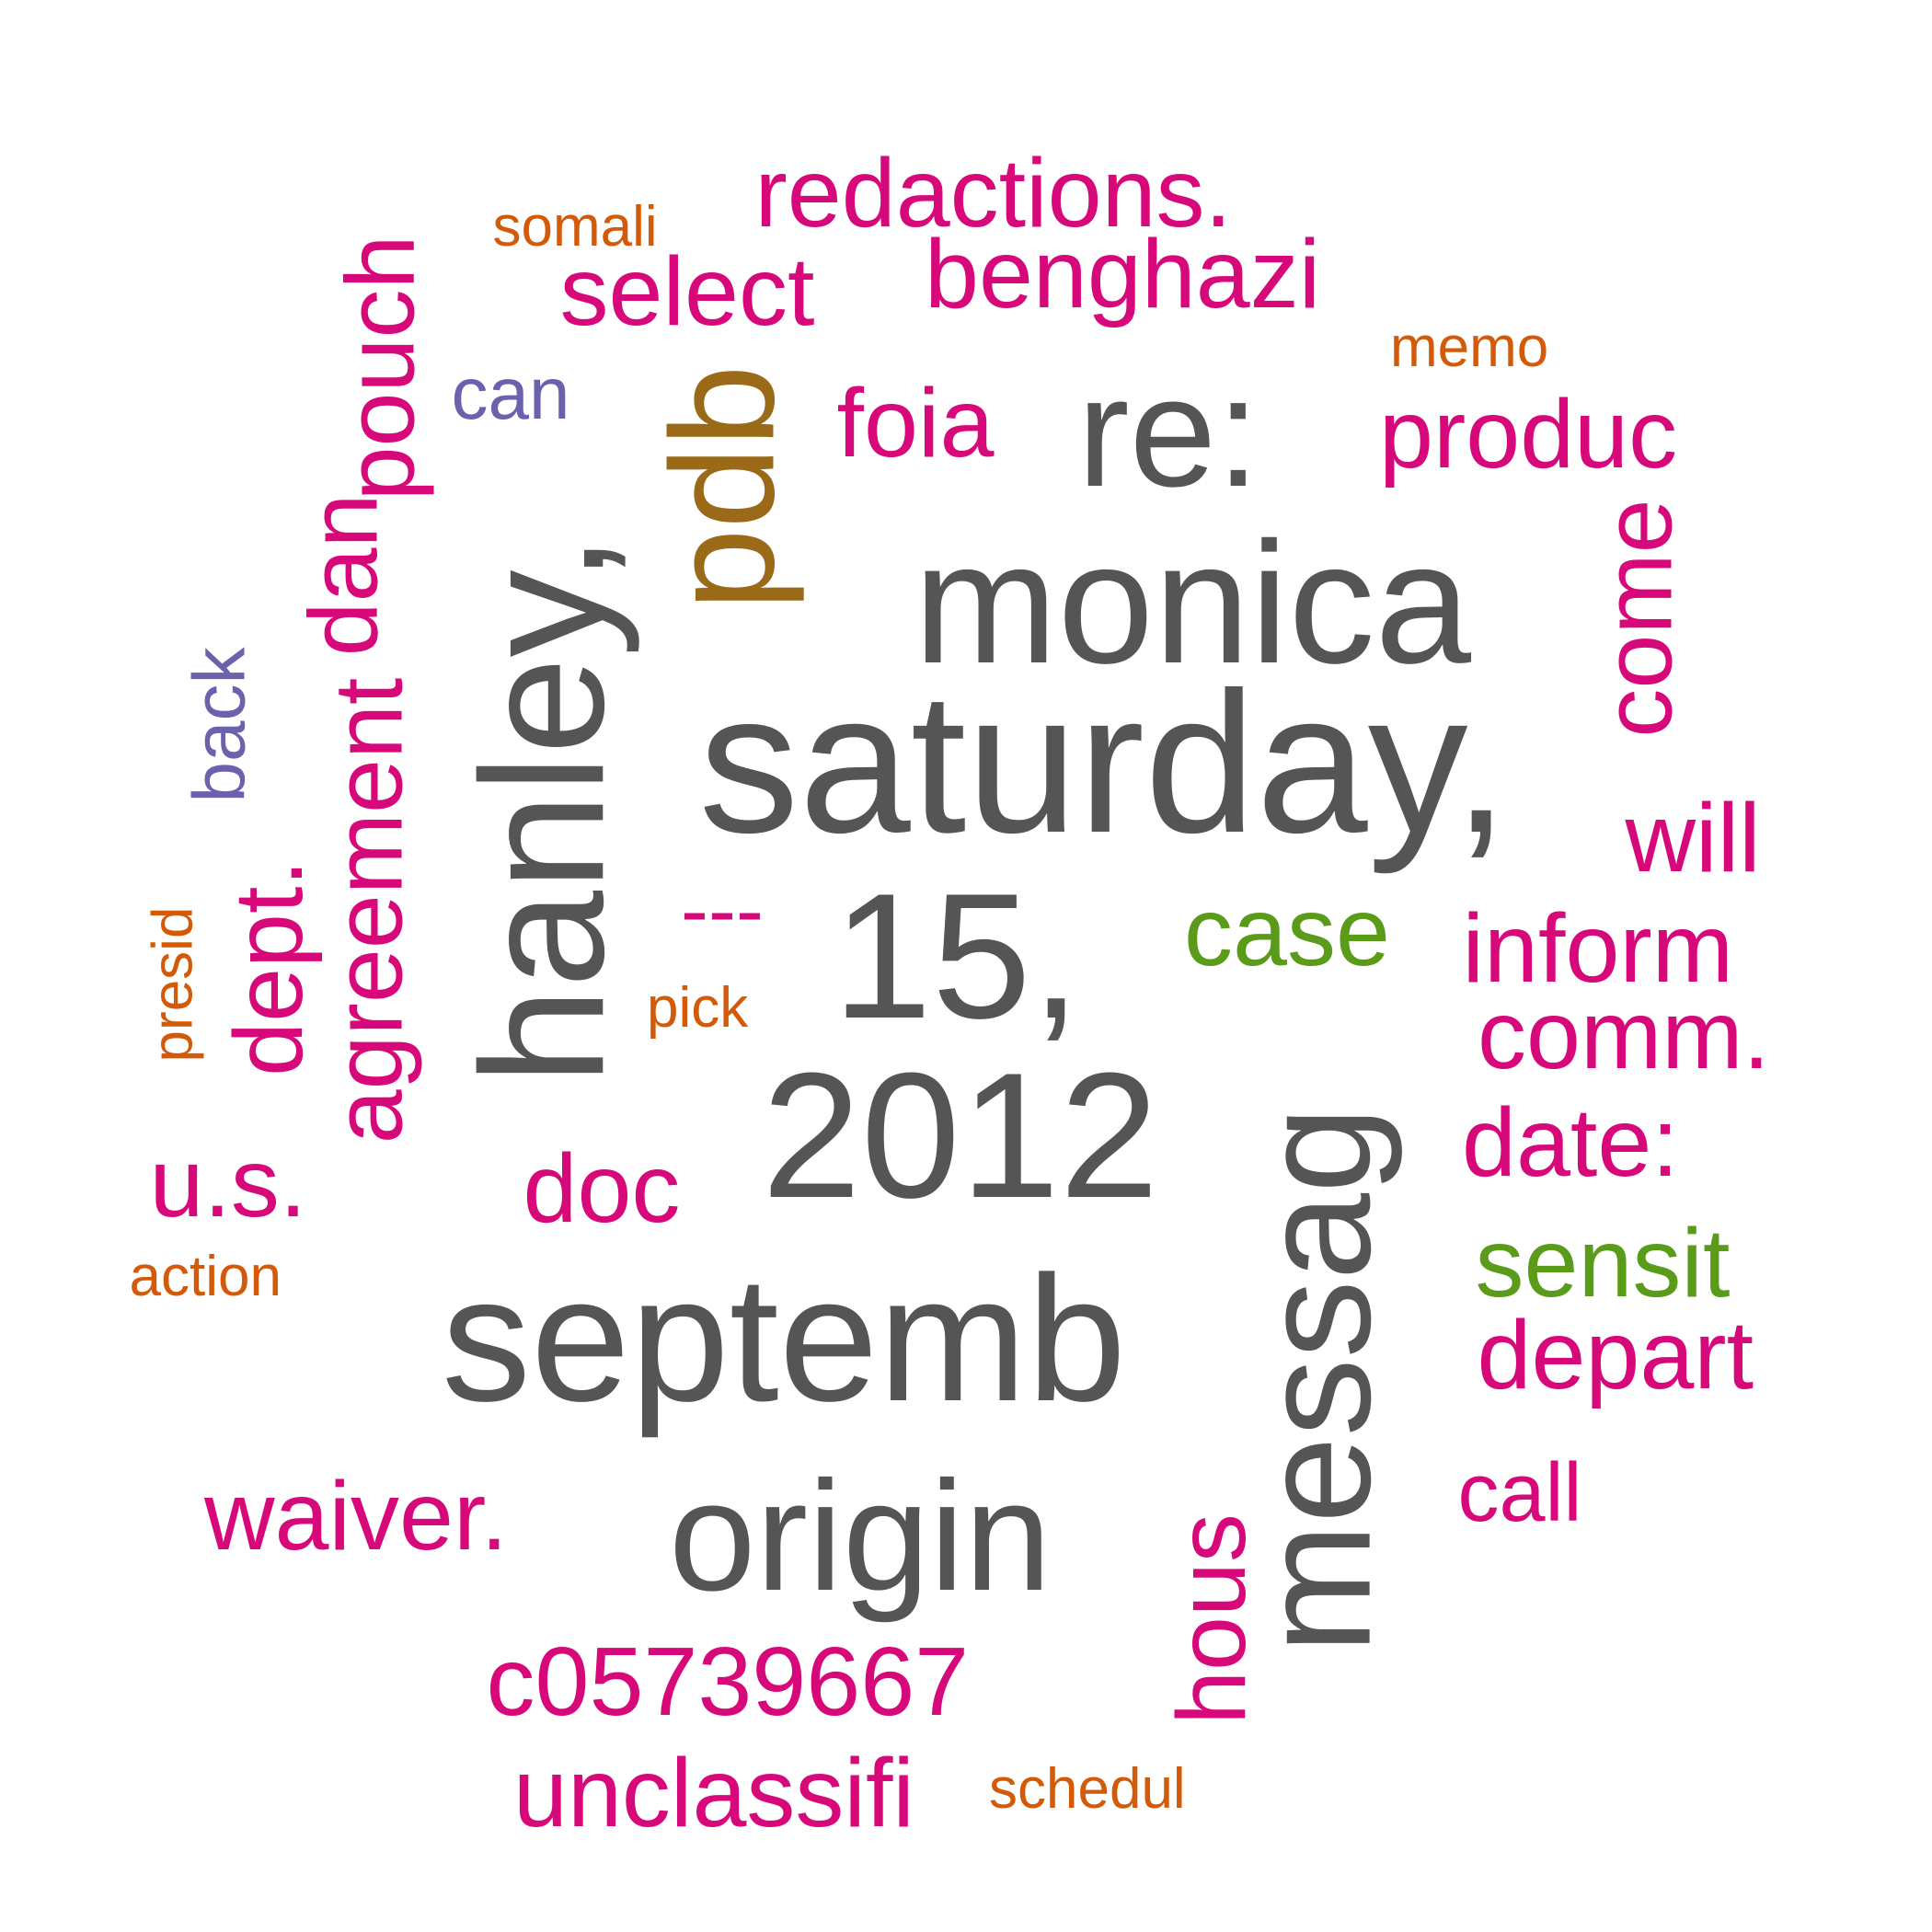 This screenshot has height=1932, width=1932. I want to click on word-case: case, so click(1287, 932).